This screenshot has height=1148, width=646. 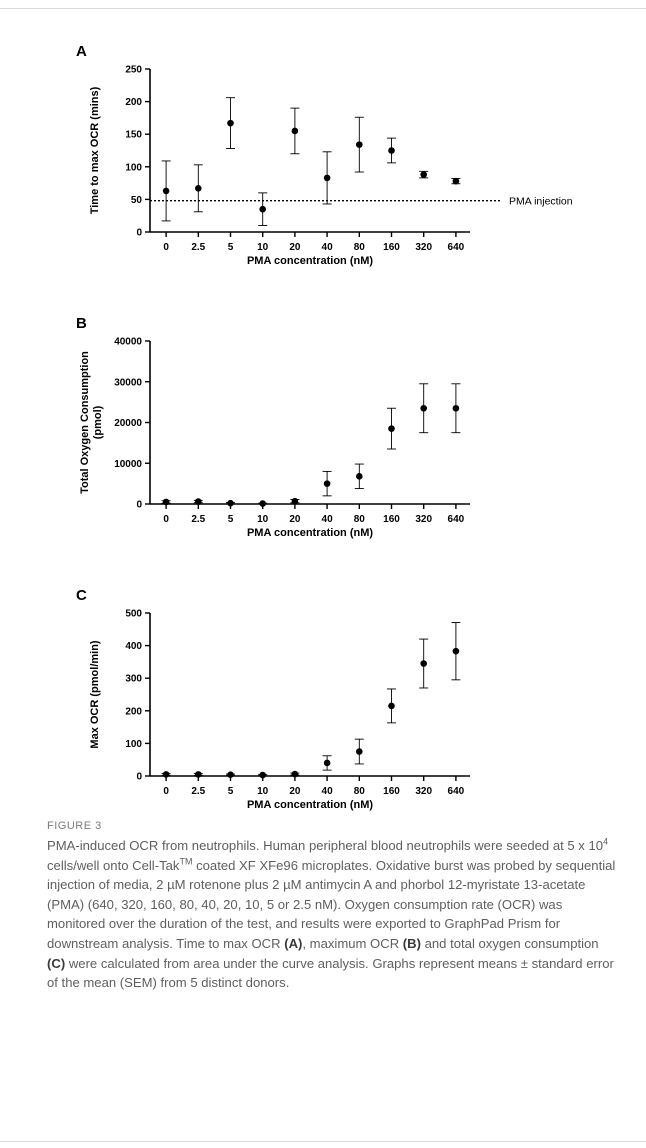 I want to click on y-tick-label: 300, so click(x=133, y=679).